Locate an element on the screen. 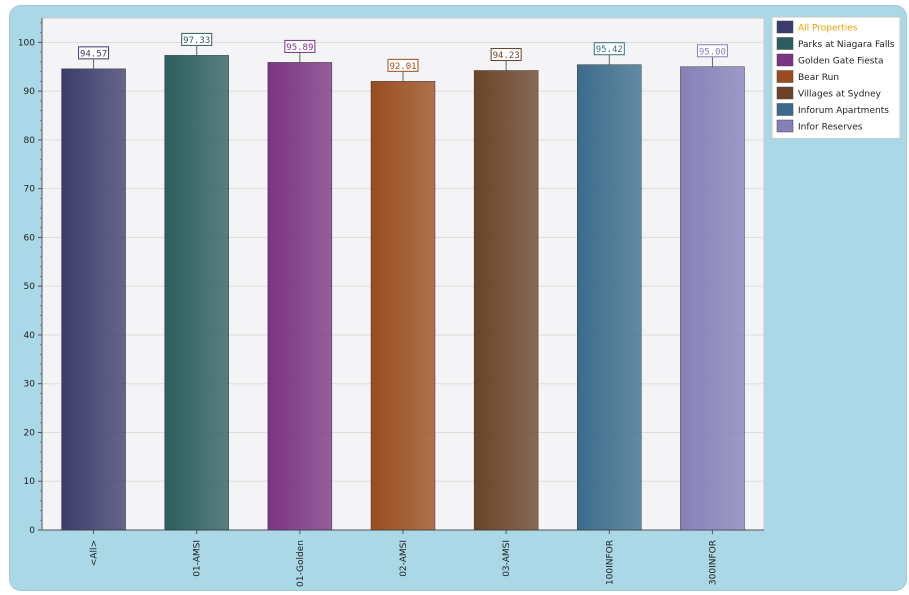 The image size is (909, 595). data-label: 95.00 is located at coordinates (712, 52).